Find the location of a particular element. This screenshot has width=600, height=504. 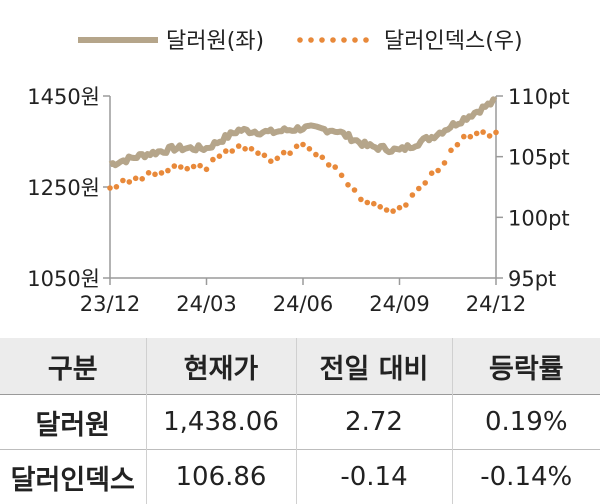

x-tick-label: 24/03 is located at coordinates (206, 304).